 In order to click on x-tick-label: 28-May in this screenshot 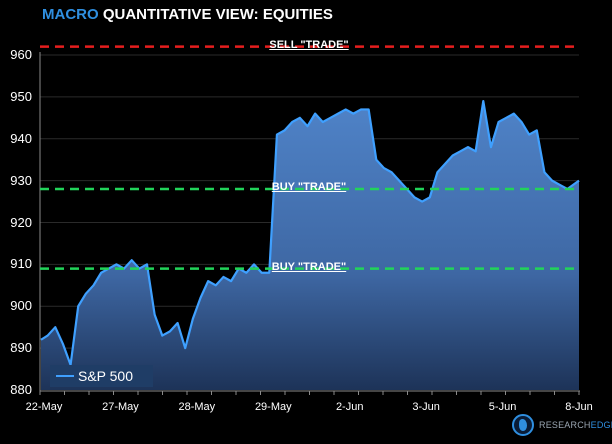, I will do `click(197, 407)`.